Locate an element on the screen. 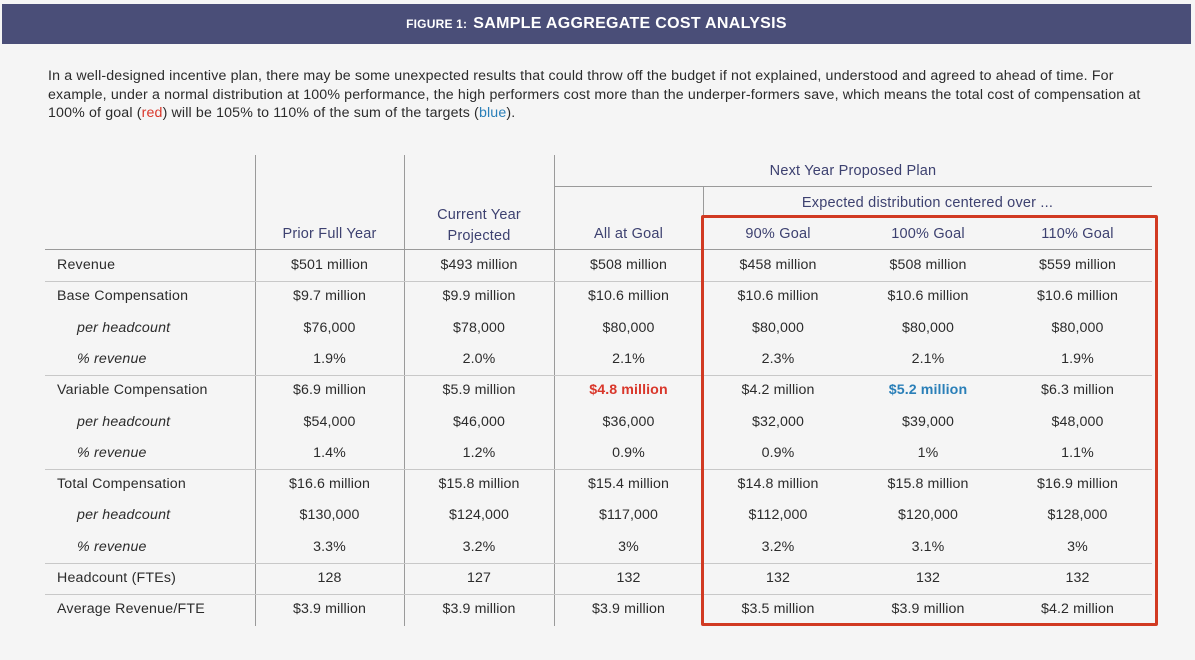 The width and height of the screenshot is (1195, 660). table-cell: 127 is located at coordinates (479, 578).